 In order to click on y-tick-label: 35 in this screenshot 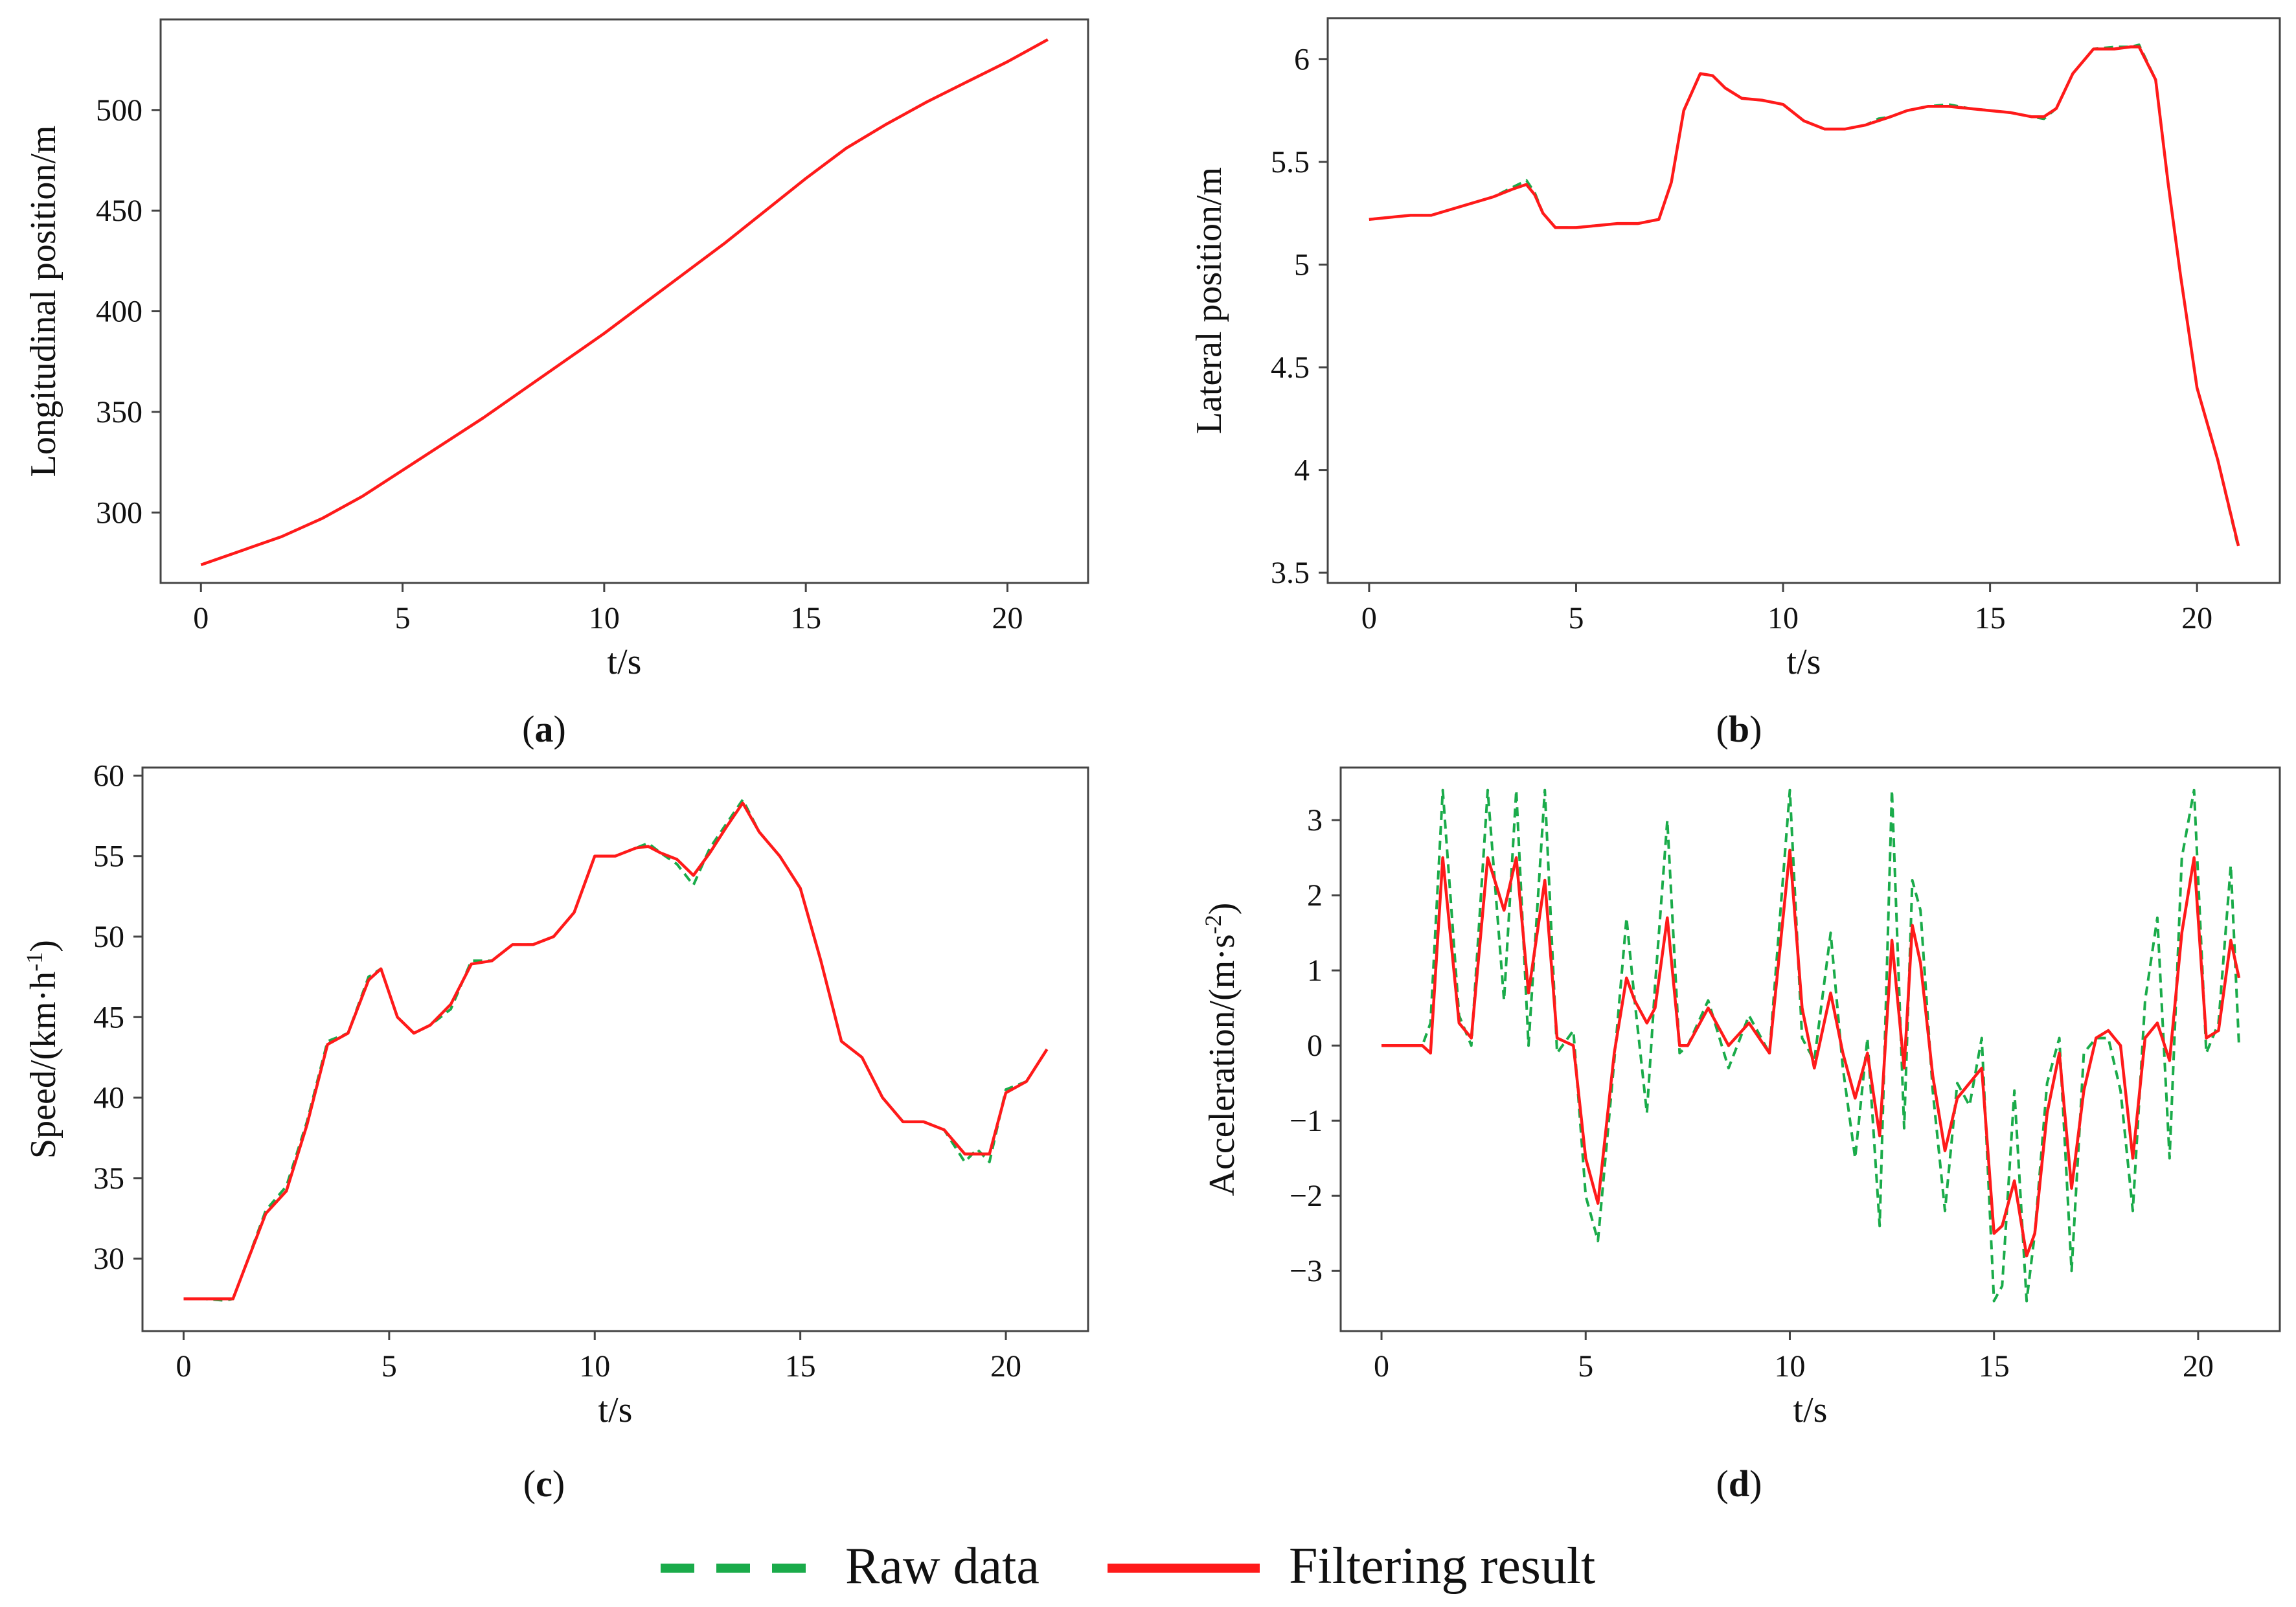, I will do `click(108, 1178)`.